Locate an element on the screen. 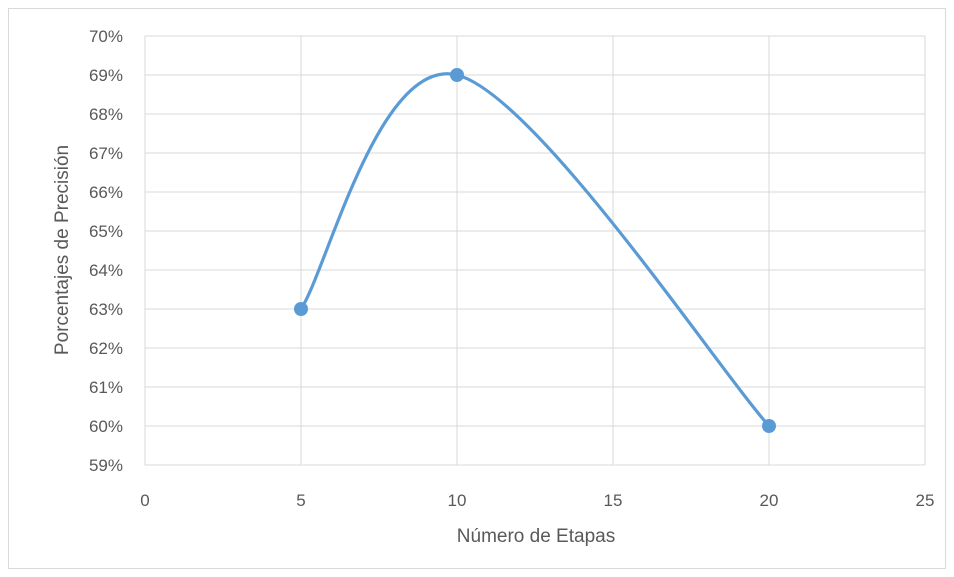 The image size is (954, 577). y-tick-label: 59% is located at coordinates (106, 465).